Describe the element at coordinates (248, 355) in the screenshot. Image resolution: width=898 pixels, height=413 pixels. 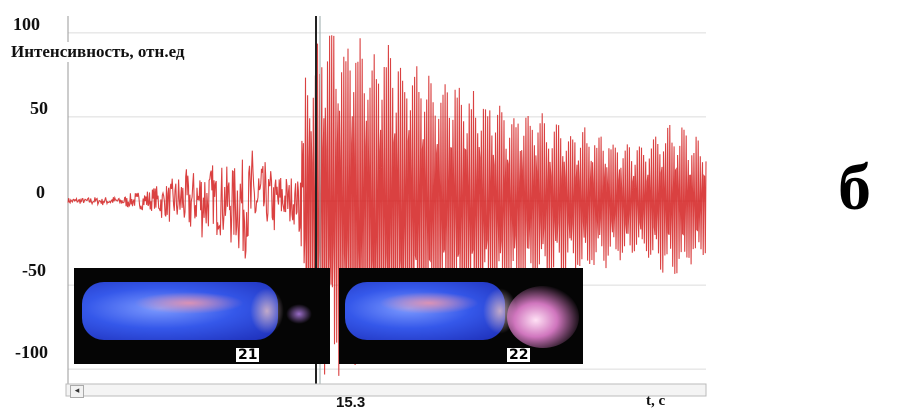
I see `frame-number: 21` at that location.